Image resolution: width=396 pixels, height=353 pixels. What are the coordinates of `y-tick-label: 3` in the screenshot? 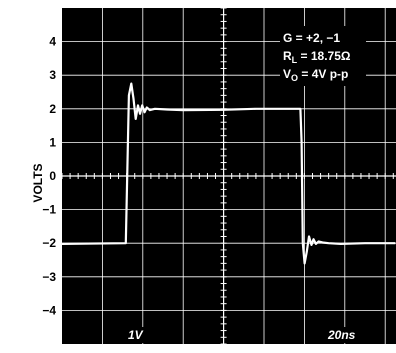 It's located at (52, 75).